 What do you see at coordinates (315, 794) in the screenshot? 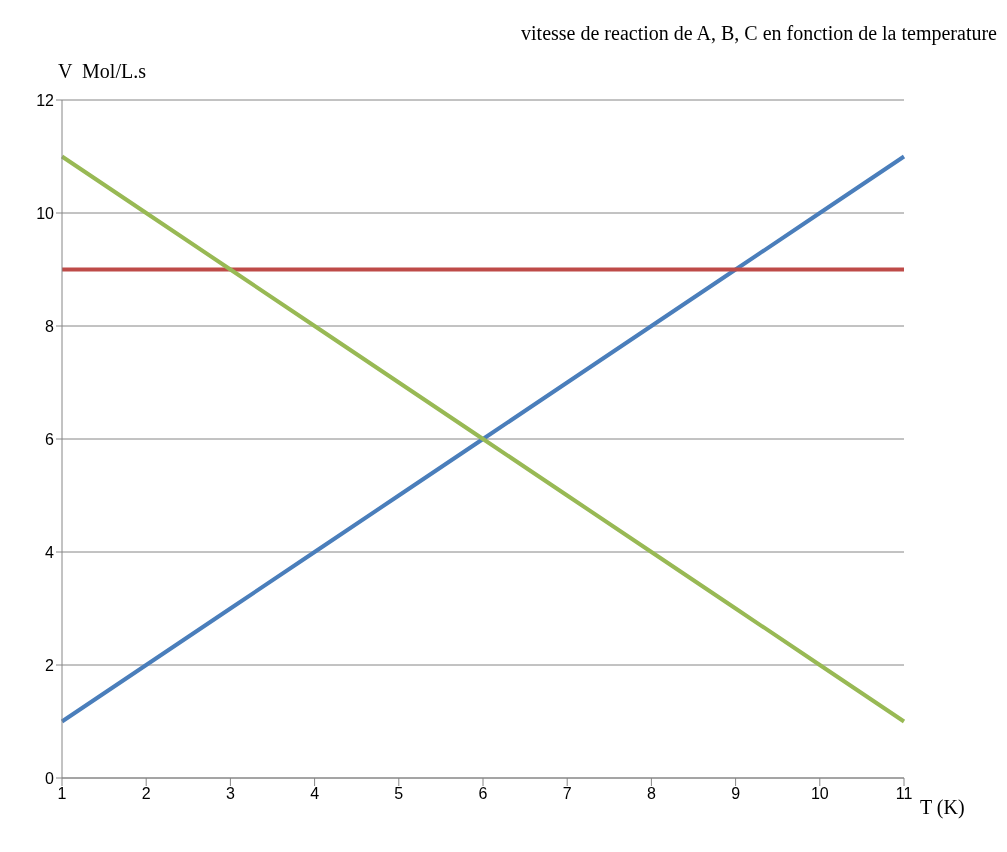
I see `x-tick-label: 4` at bounding box center [315, 794].